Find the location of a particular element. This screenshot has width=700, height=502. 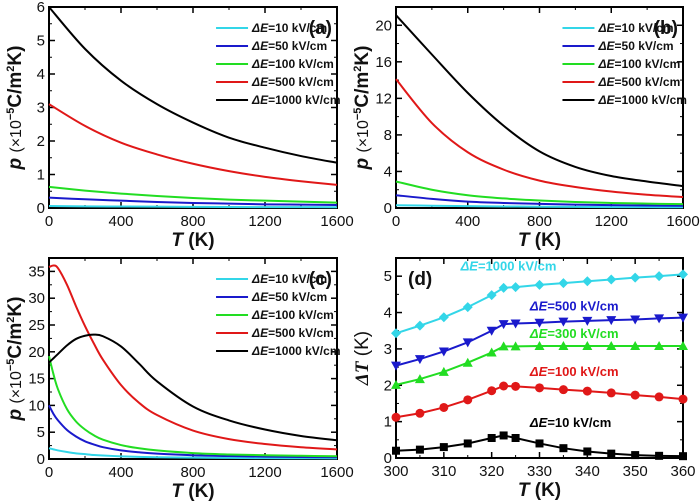

y-tick-label: 1 is located at coordinates (41, 175).